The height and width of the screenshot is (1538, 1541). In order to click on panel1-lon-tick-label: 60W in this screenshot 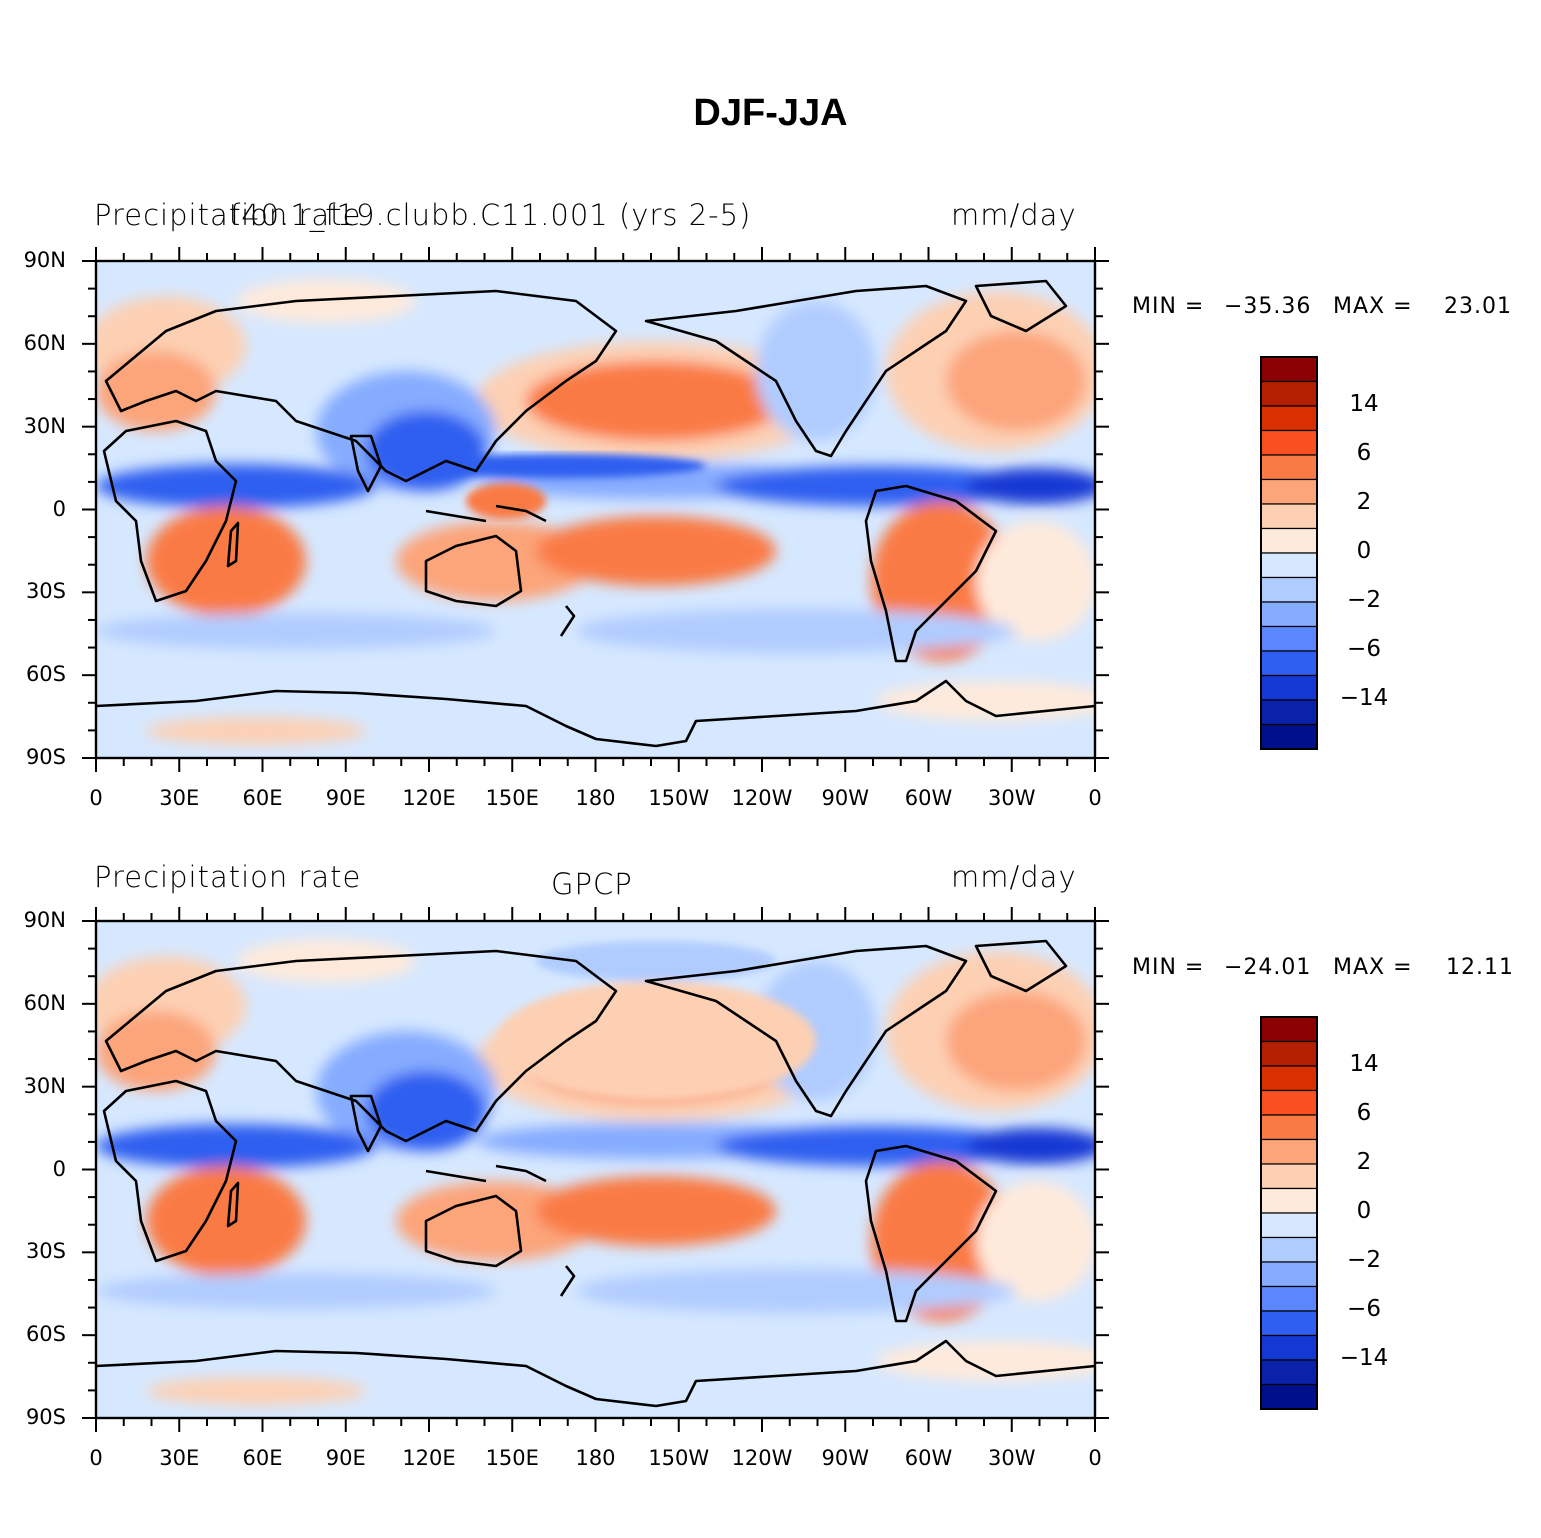, I will do `click(928, 798)`.